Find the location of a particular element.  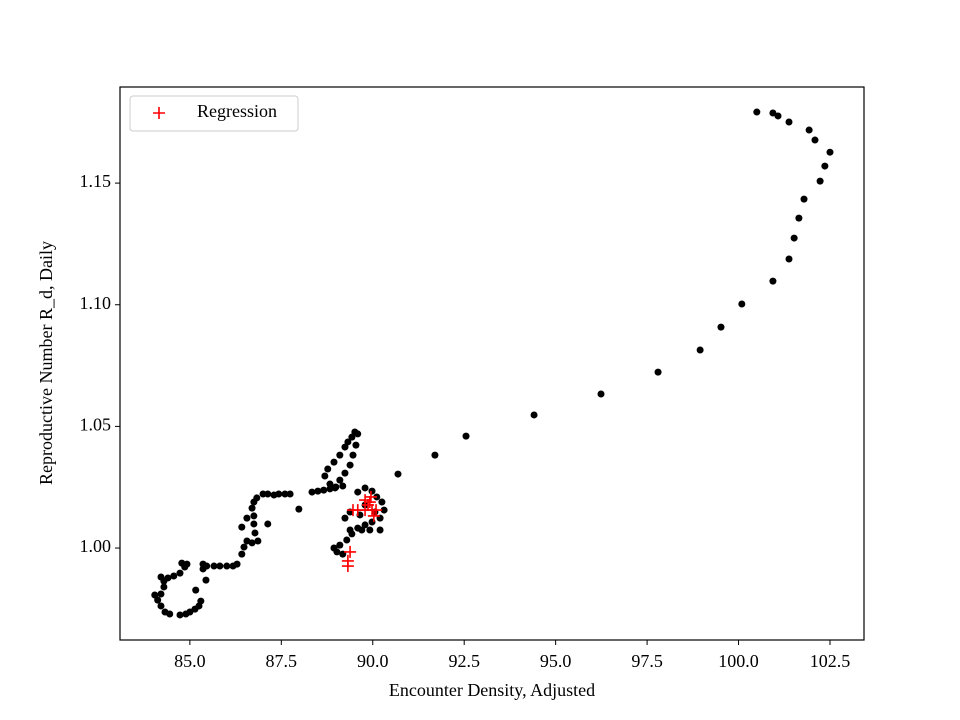

x-tick-label: 102.5 is located at coordinates (830, 661).